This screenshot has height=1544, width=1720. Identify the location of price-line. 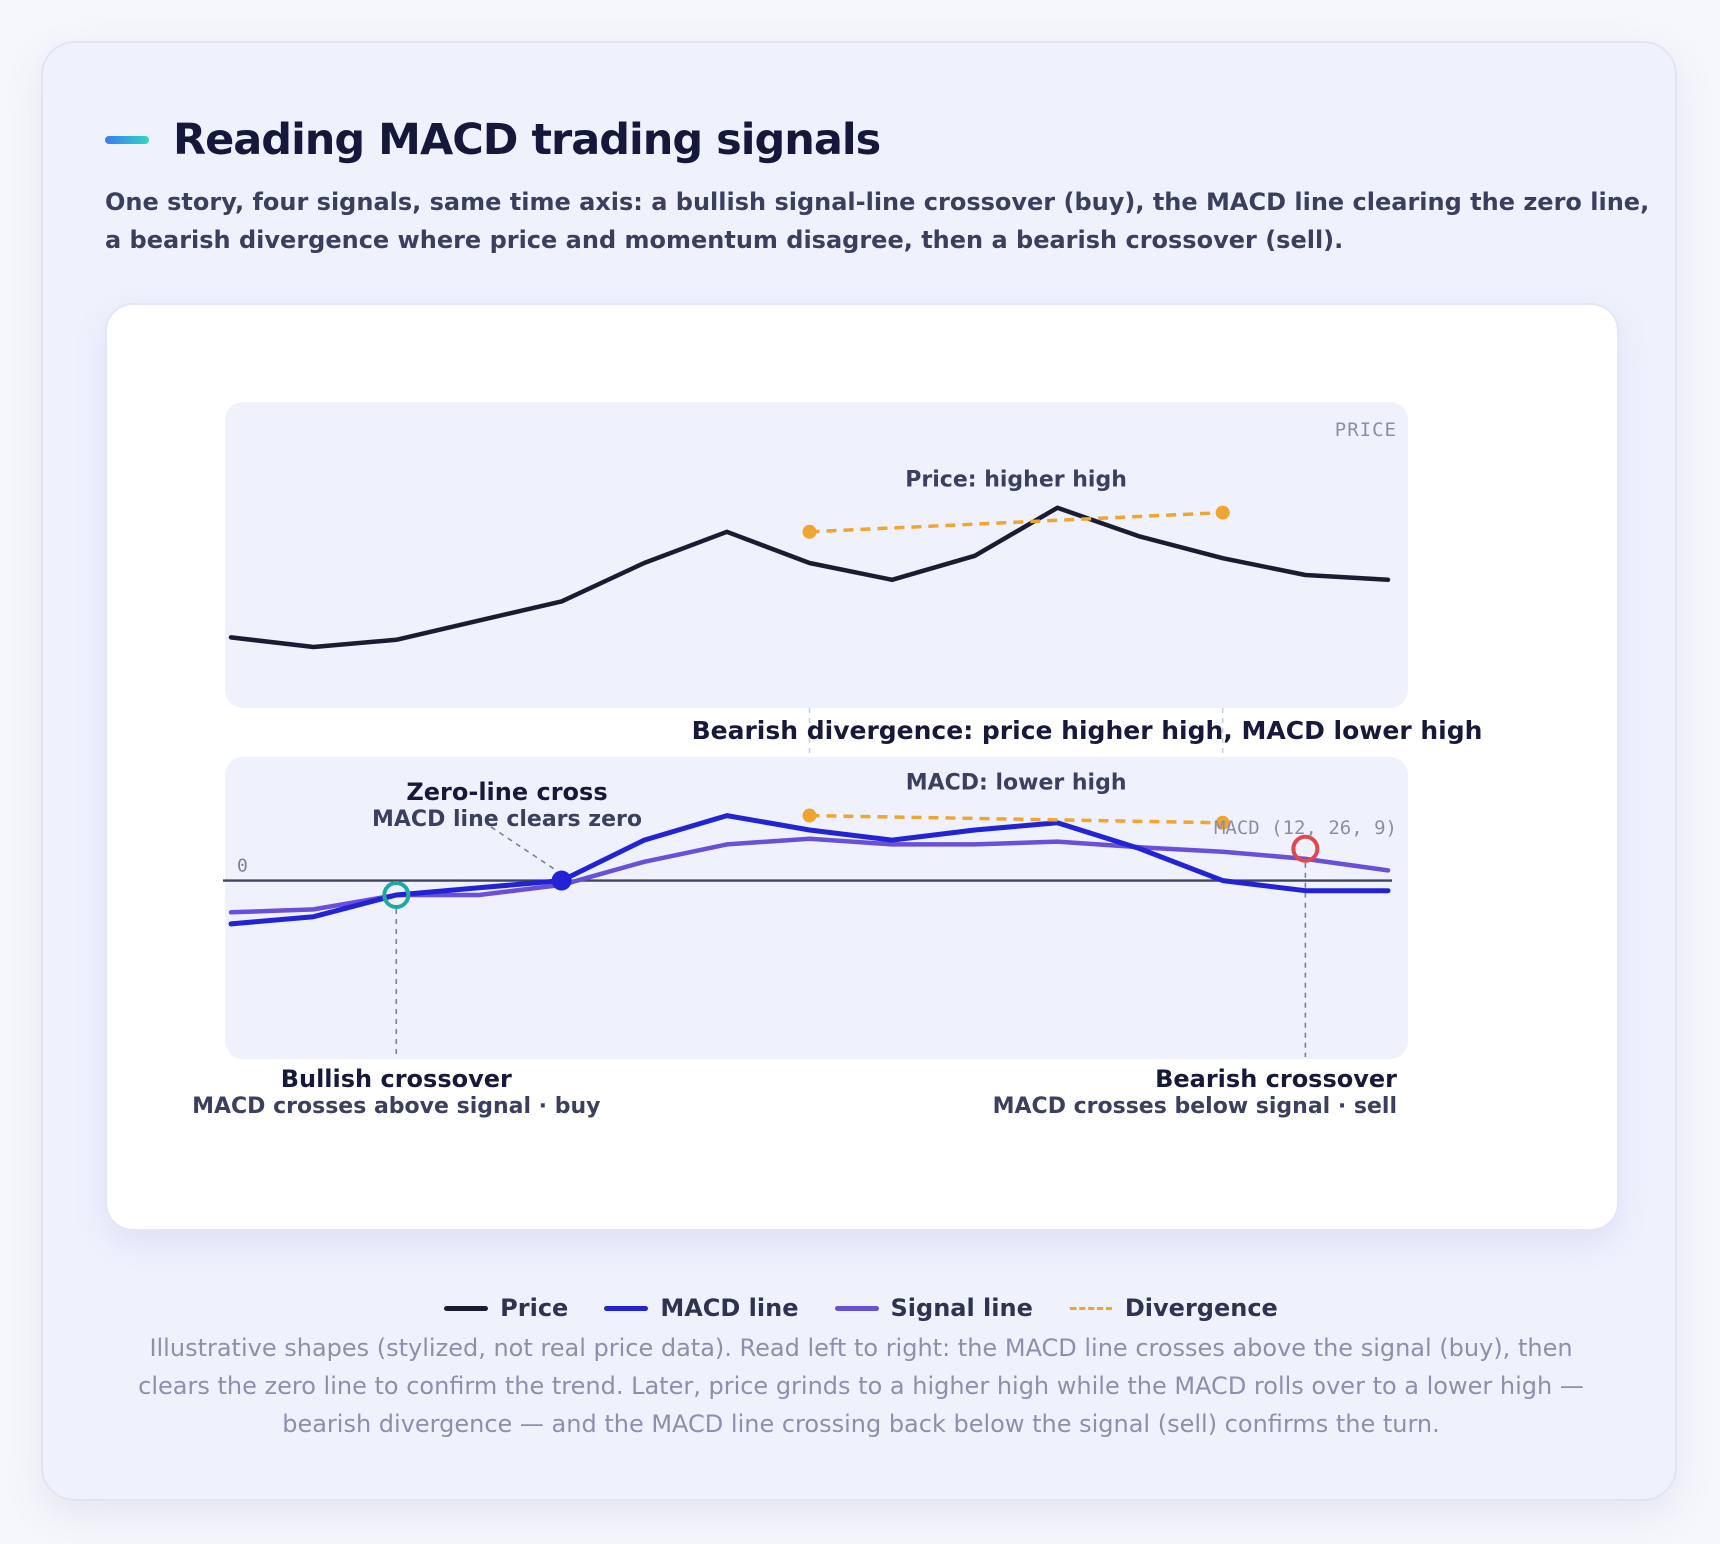
(809, 577).